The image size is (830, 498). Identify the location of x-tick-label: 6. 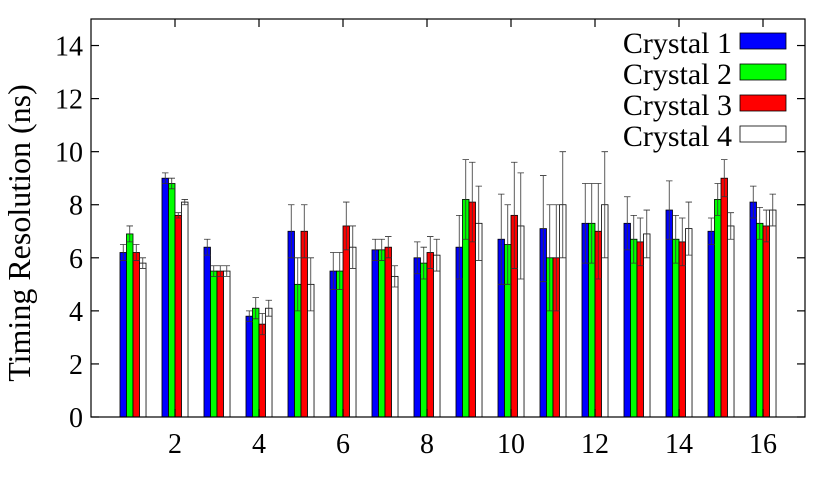
(343, 444).